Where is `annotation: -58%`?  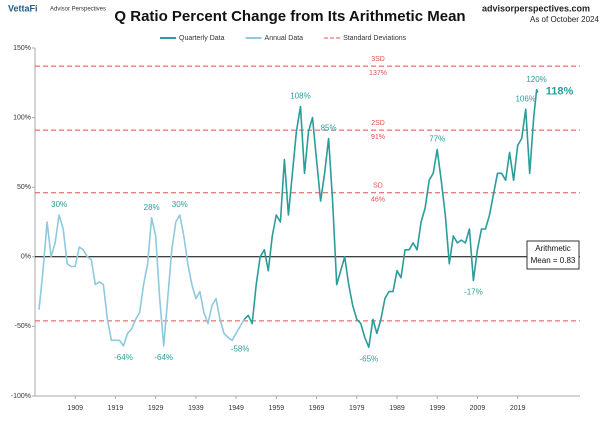
annotation: -58% is located at coordinates (240, 349).